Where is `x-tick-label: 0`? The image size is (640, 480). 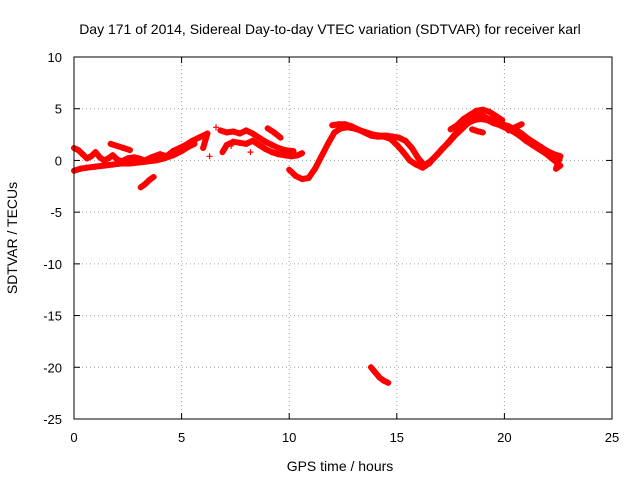
x-tick-label: 0 is located at coordinates (73, 437).